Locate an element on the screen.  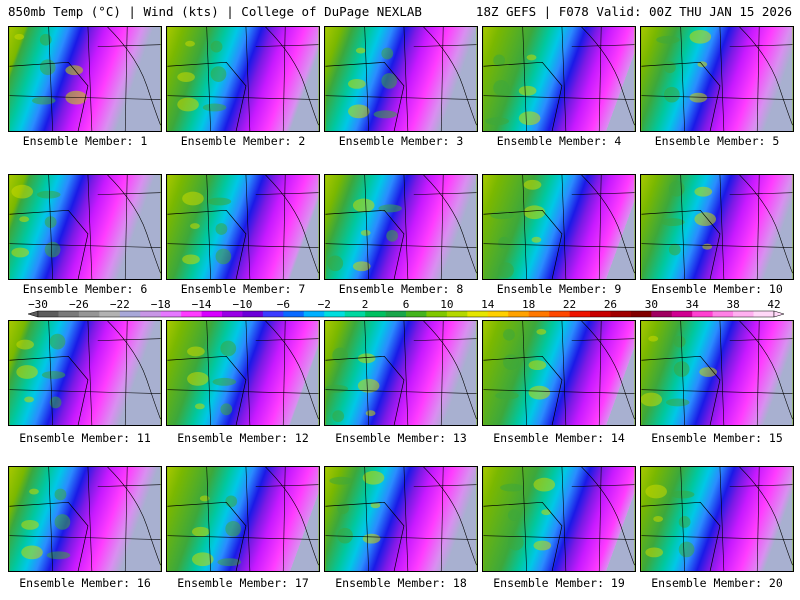
colorbar-tick-label: 14 is located at coordinates (488, 304).